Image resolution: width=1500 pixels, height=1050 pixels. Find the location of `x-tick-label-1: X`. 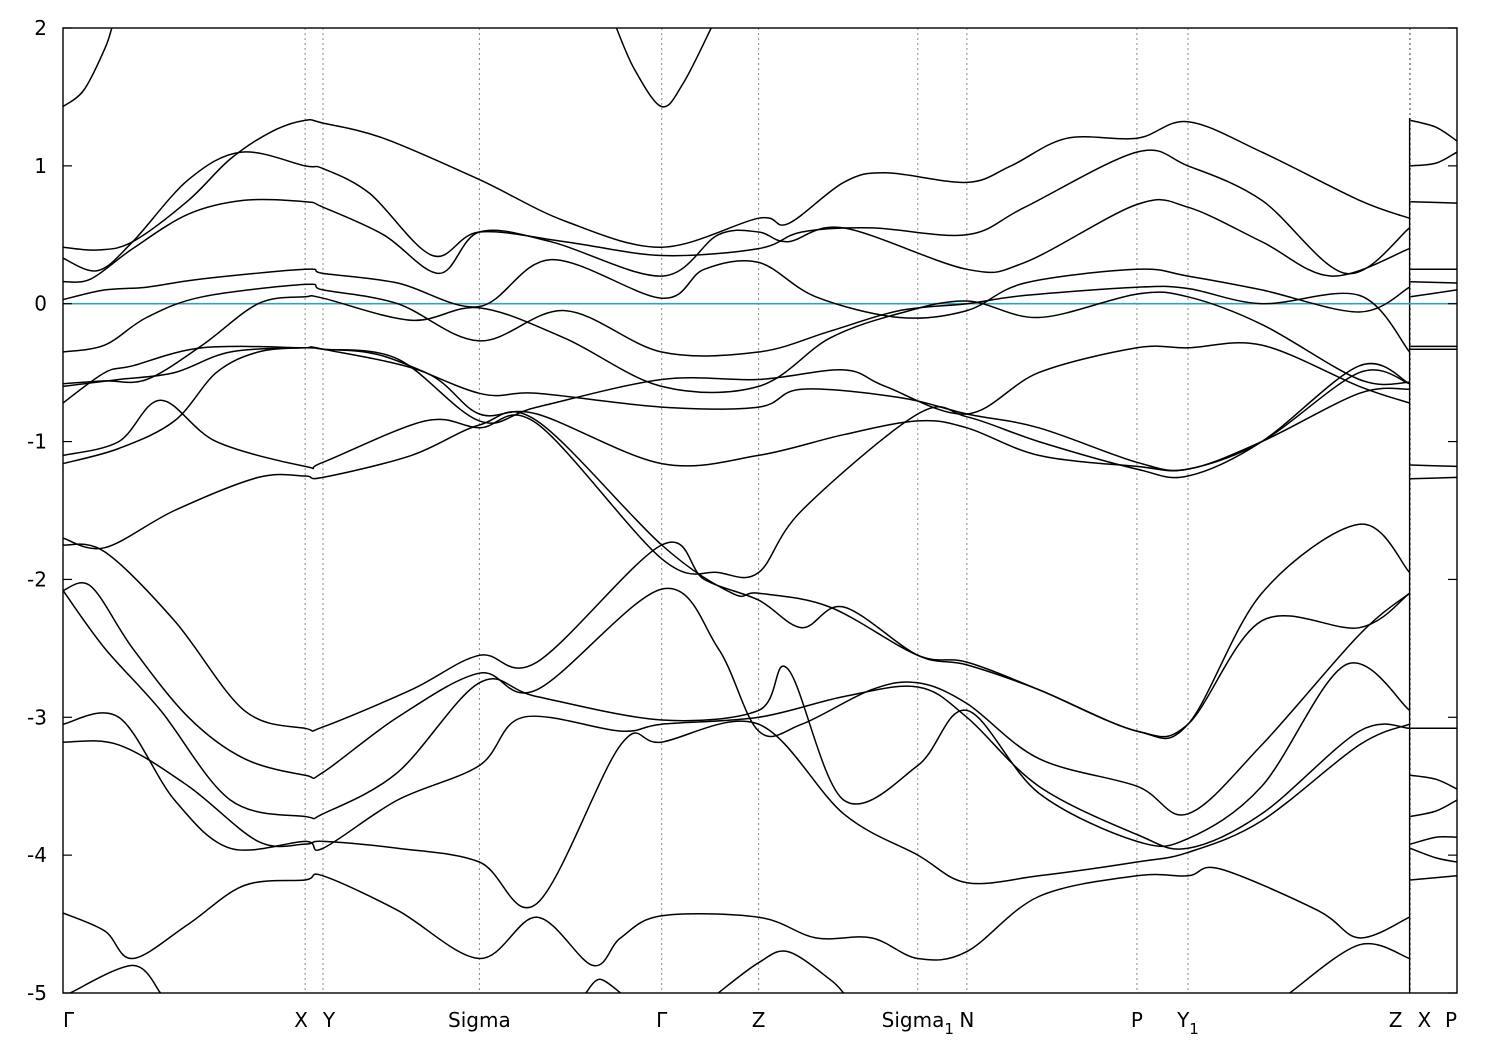

x-tick-label-1: X is located at coordinates (301, 1020).